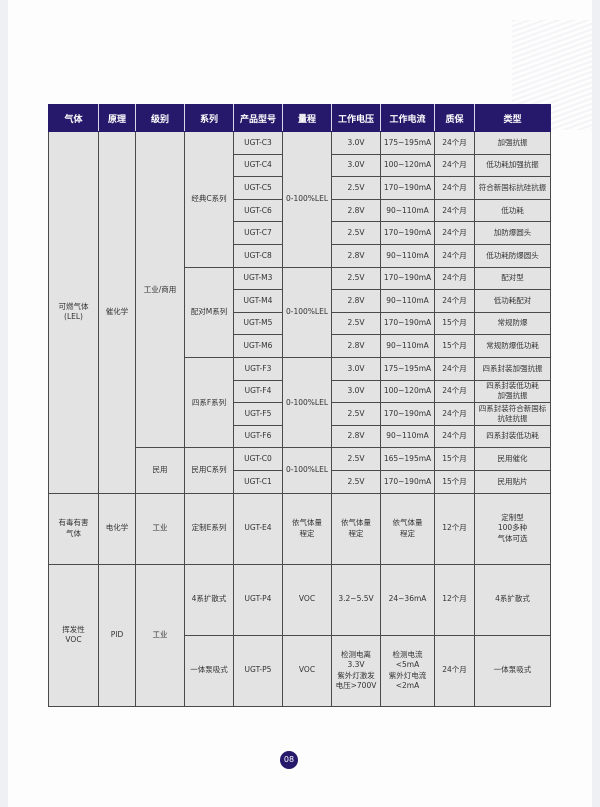  Describe the element at coordinates (160, 470) in the screenshot. I see `table-cell: 民用` at that location.